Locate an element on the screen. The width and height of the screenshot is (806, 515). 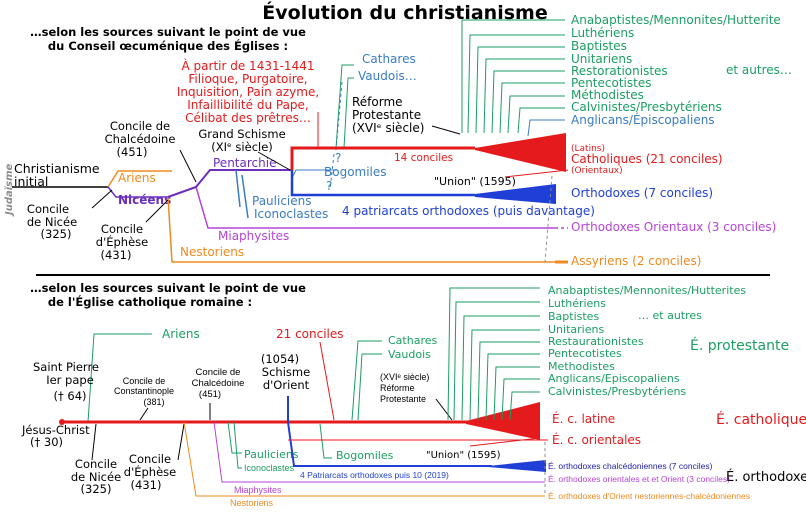
chalcedoine-label-line1: Concile de is located at coordinates (140, 126).